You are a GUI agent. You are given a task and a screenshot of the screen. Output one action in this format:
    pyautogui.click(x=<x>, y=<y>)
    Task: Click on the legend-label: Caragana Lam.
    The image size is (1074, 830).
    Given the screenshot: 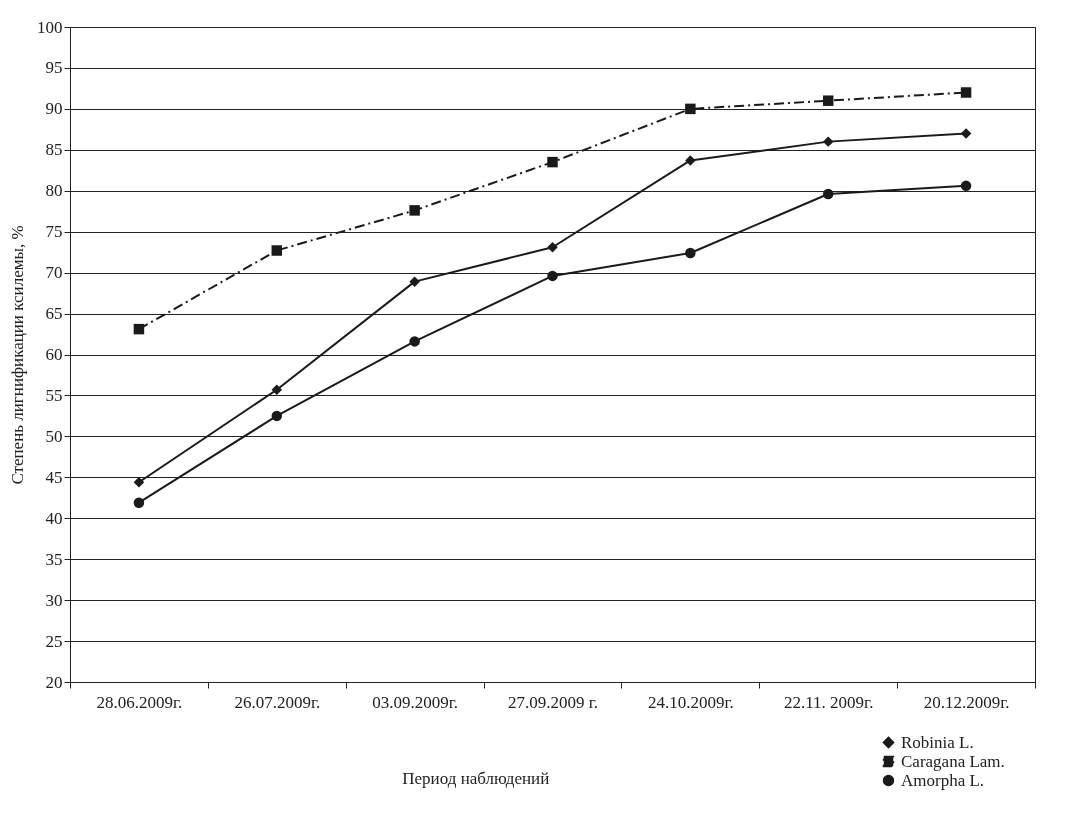 What is the action you would take?
    pyautogui.click(x=953, y=761)
    